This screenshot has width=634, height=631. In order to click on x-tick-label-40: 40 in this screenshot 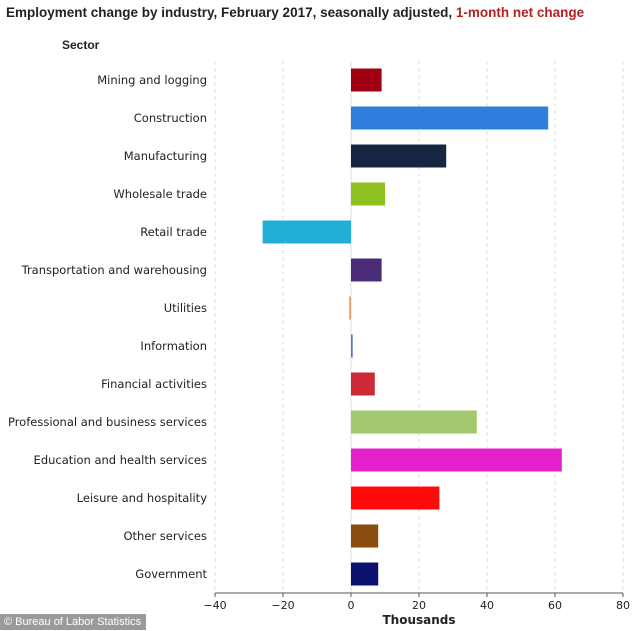, I will do `click(487, 605)`.